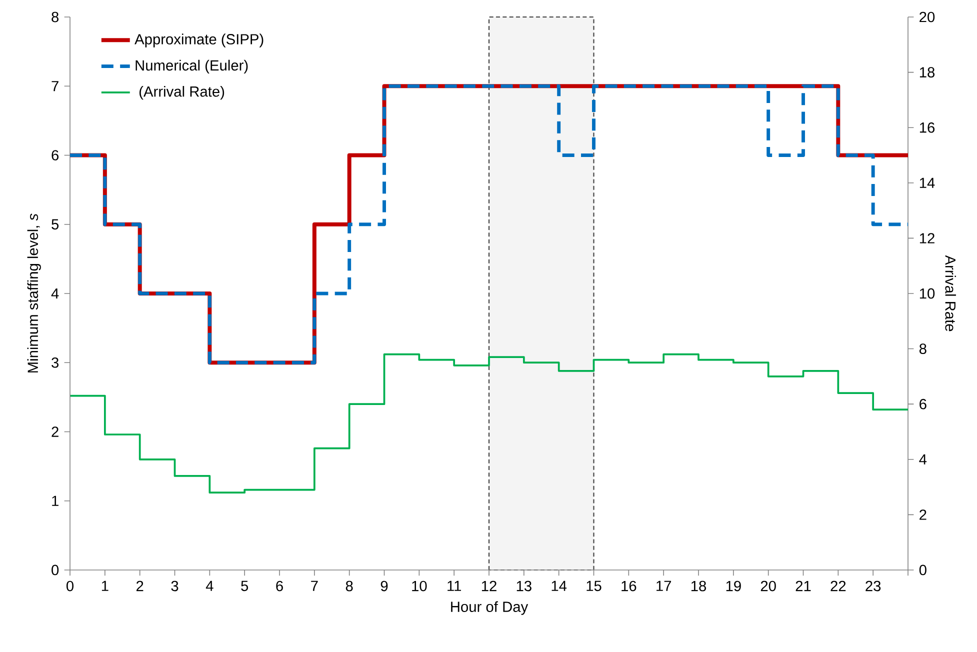 This screenshot has height=652, width=977. Describe the element at coordinates (419, 586) in the screenshot. I see `x-tick-label: 10` at that location.